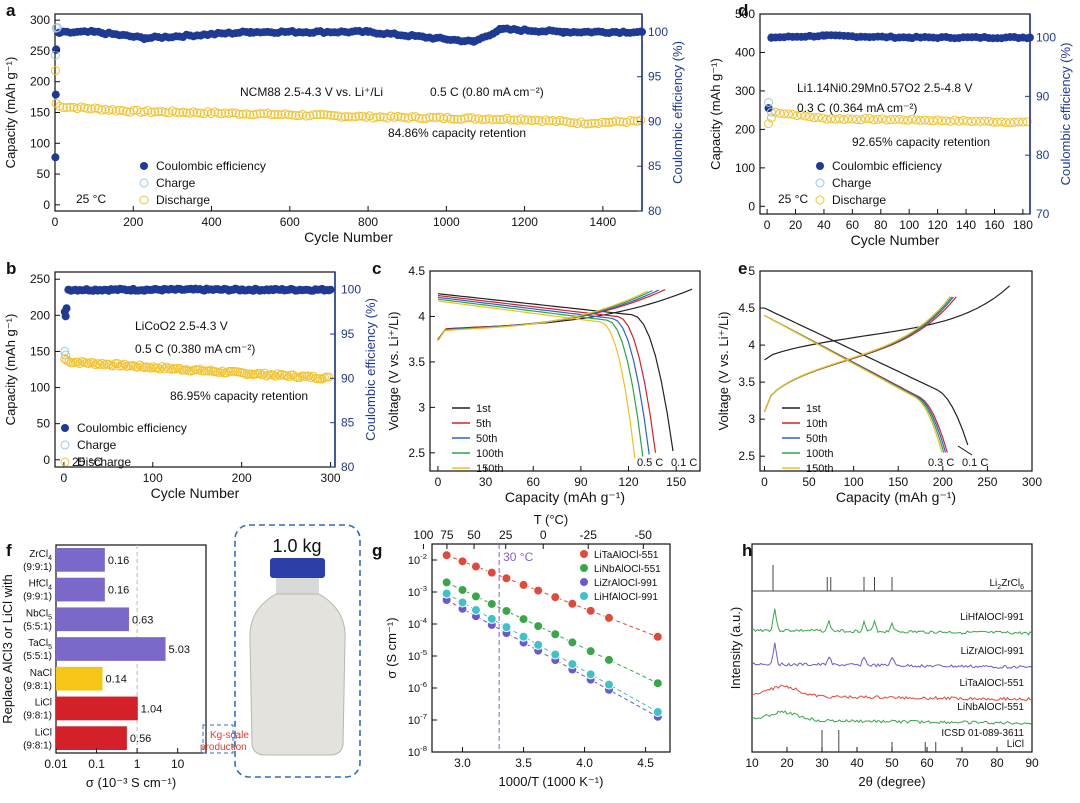  Describe the element at coordinates (626, 555) in the screenshot. I see `legend-label: LiTaAlOCl-551` at that location.